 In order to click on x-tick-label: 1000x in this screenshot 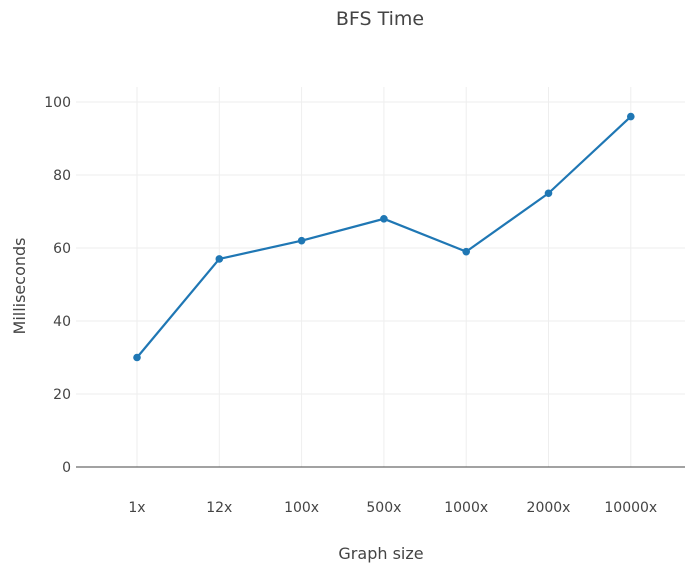, I will do `click(466, 508)`.